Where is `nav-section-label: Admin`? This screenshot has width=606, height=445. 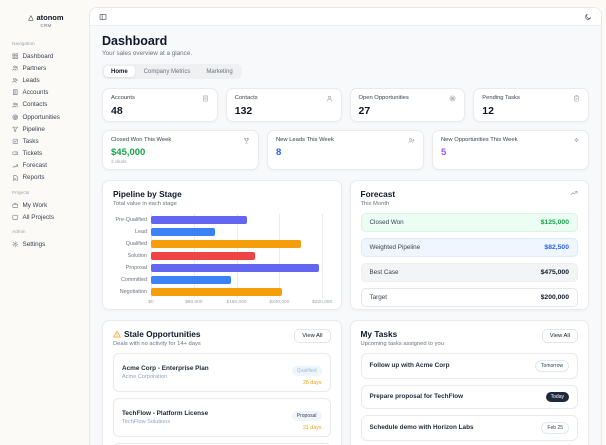
nav-section-label: Admin is located at coordinates (19, 233).